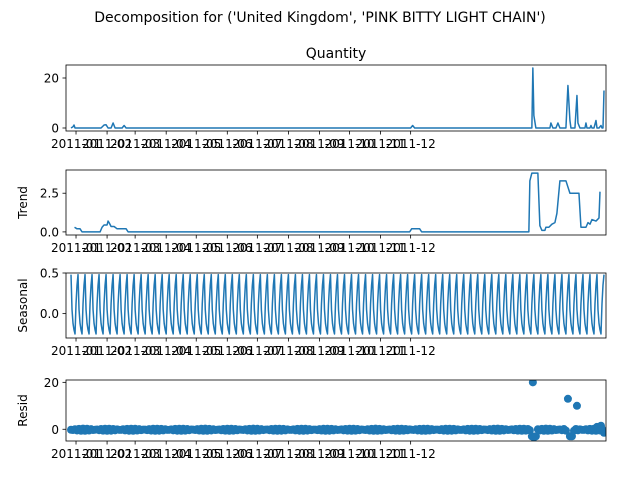 The height and width of the screenshot is (480, 640). What do you see at coordinates (381, 454) in the screenshot?
I see `resid-xtick-label: 2011-11` at bounding box center [381, 454].